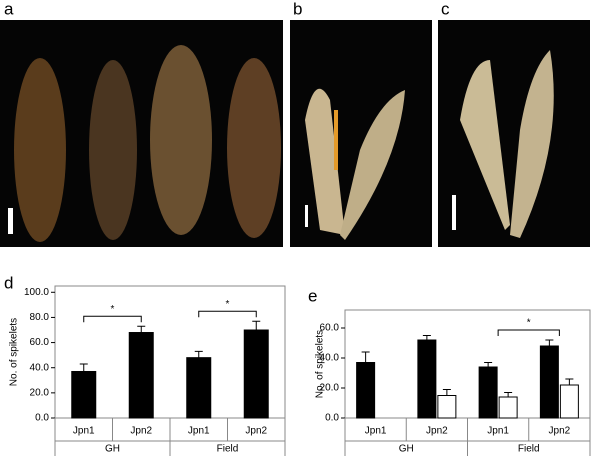 The image size is (600, 461). I want to click on panel-label: c, so click(445, 9).